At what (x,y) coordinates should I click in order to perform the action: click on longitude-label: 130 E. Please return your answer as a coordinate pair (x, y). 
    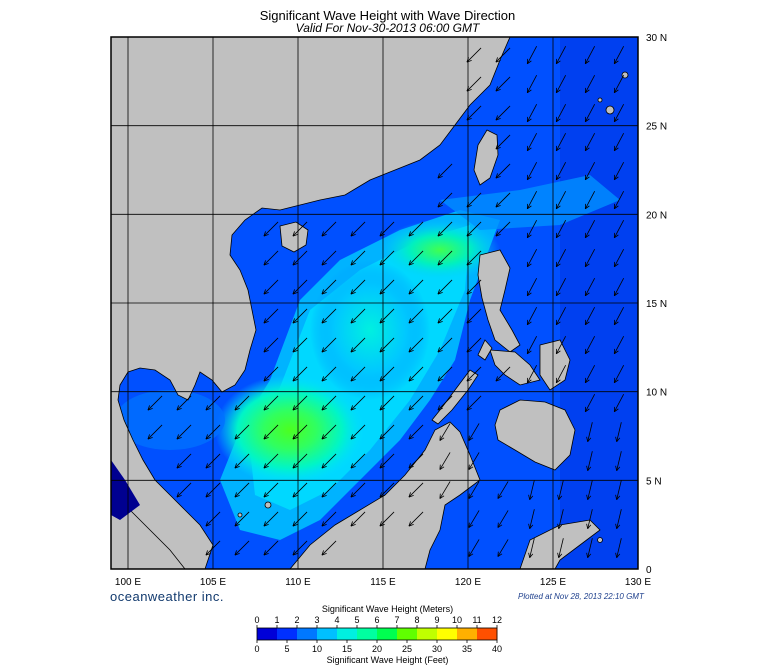
    Looking at the image, I should click on (638, 582).